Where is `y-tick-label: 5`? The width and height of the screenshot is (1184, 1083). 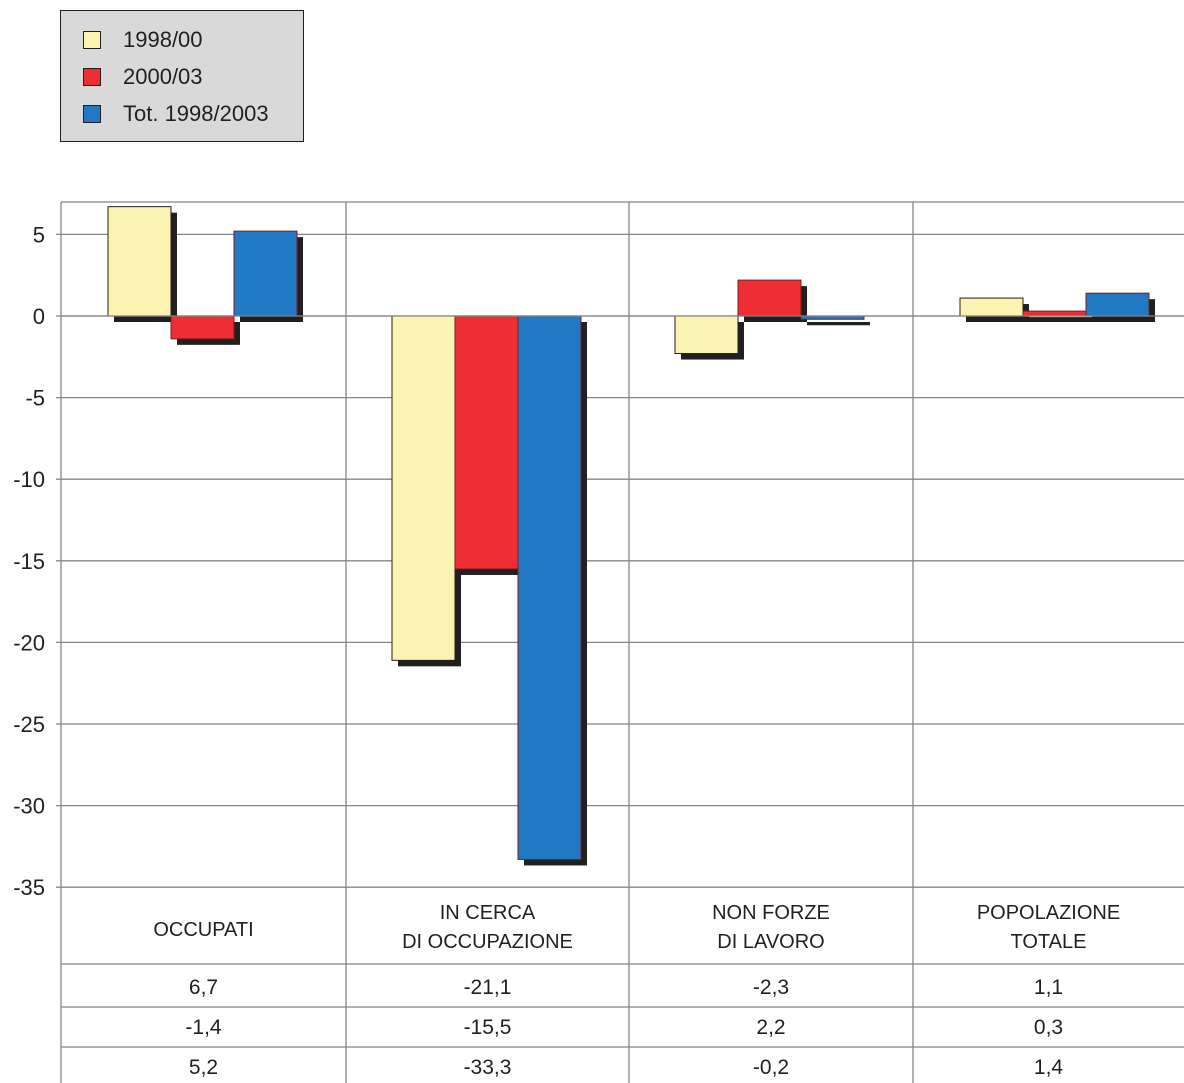 y-tick-label: 5 is located at coordinates (39, 234).